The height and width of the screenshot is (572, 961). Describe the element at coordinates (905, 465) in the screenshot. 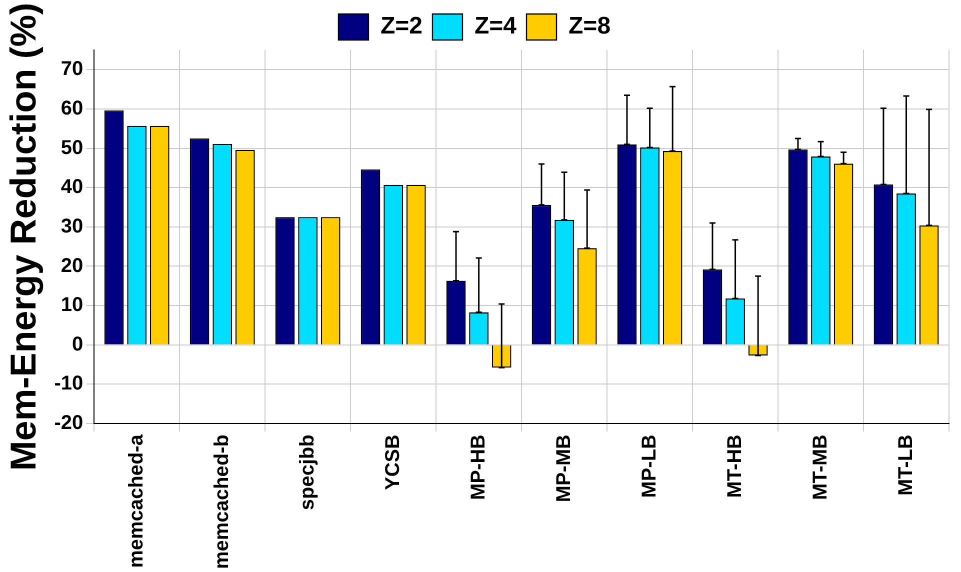

I see `x-tick-label: MT-LB` at that location.